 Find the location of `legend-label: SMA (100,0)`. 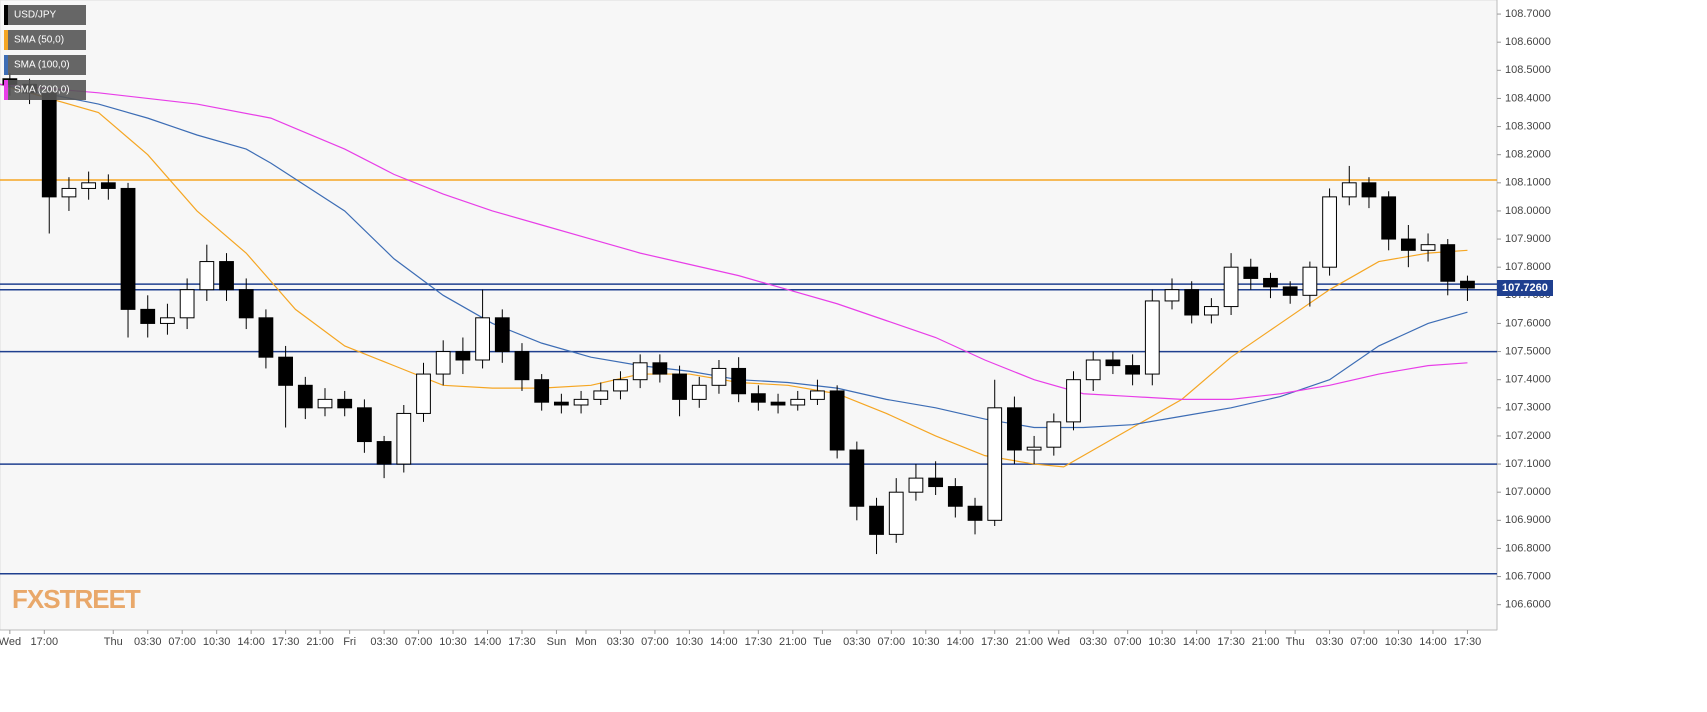

legend-label: SMA (100,0) is located at coordinates (42, 65).